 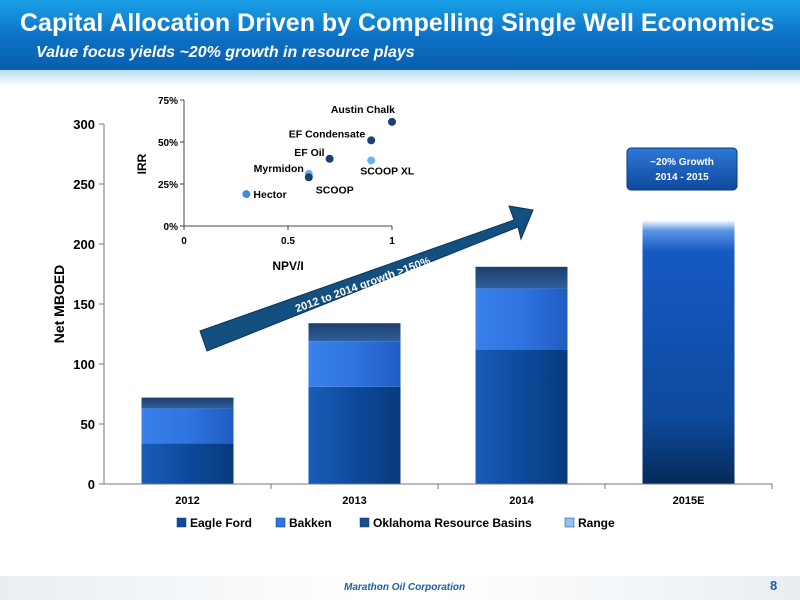 What do you see at coordinates (288, 241) in the screenshot?
I see `scatter-x-tick-label: 0.5` at bounding box center [288, 241].